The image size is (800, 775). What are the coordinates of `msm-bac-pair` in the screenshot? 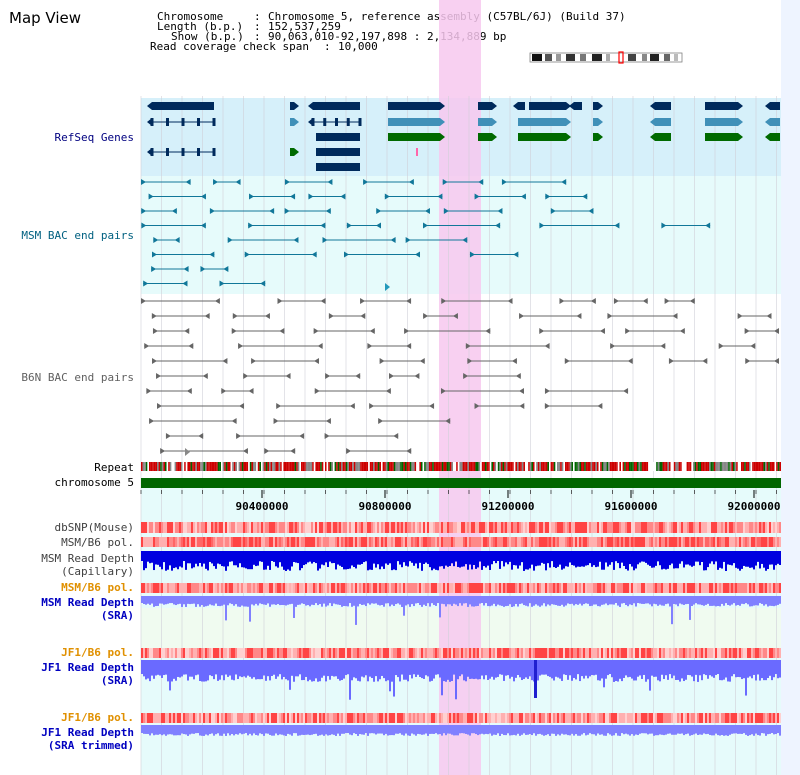 It's located at (473, 211).